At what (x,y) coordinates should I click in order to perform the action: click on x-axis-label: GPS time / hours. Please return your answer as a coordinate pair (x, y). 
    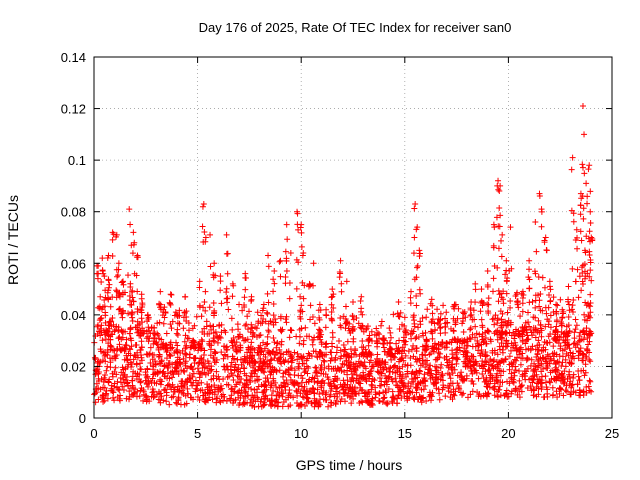
    Looking at the image, I should click on (349, 465).